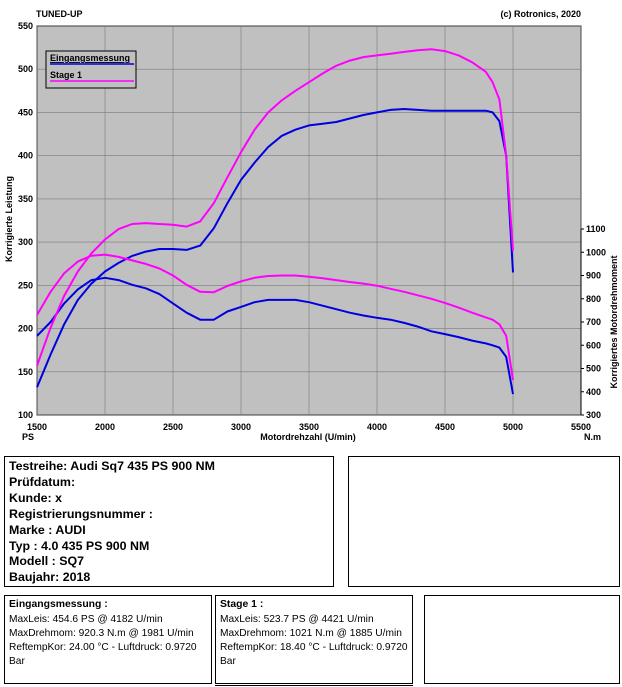 This screenshot has width=622, height=687. Describe the element at coordinates (241, 427) in the screenshot. I see `x-tick-label: 3000` at that location.